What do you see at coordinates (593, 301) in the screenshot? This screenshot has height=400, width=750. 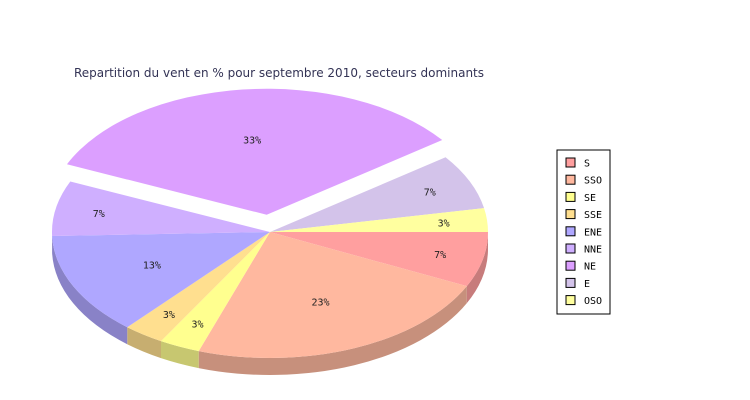 I see `legend-label-oso: OSO` at bounding box center [593, 301].